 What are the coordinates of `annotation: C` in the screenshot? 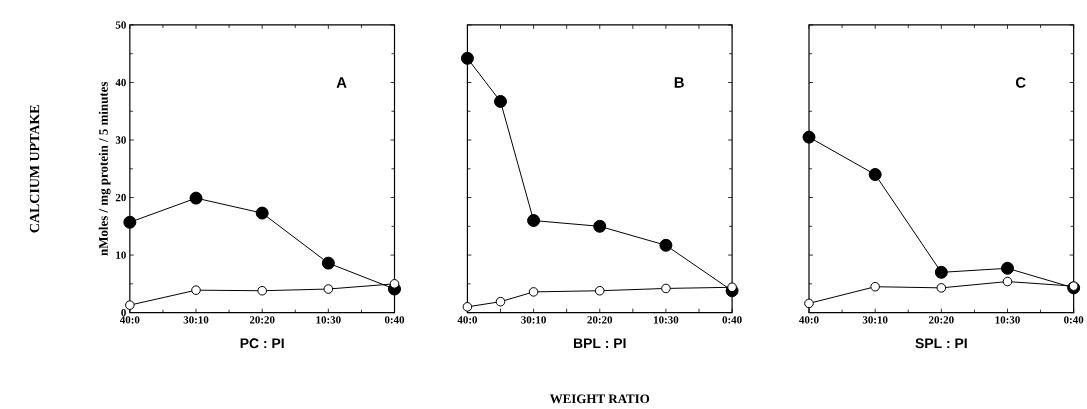 It's located at (1020, 82).